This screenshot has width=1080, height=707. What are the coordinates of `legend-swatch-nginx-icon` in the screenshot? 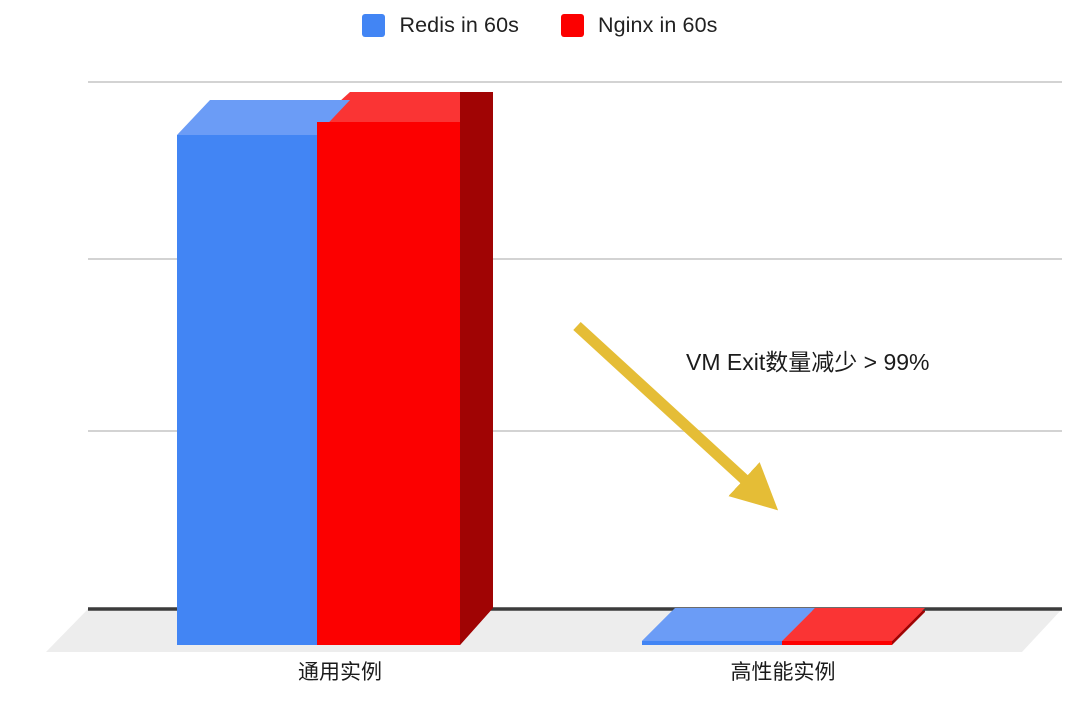 It's located at (572, 25).